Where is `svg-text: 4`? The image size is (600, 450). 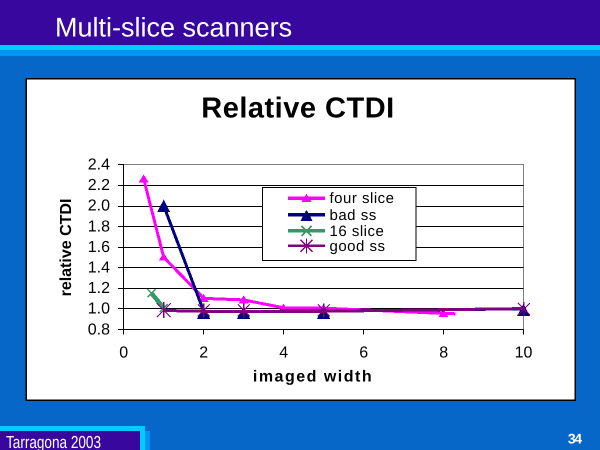
svg-text: 4 is located at coordinates (283, 353).